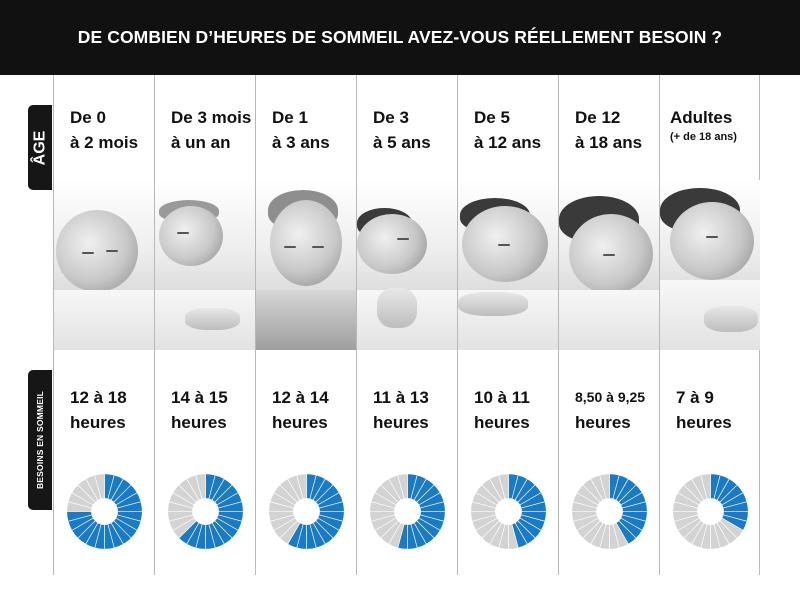  Describe the element at coordinates (508, 265) in the screenshot. I see `sleeping-boy-photo` at that location.